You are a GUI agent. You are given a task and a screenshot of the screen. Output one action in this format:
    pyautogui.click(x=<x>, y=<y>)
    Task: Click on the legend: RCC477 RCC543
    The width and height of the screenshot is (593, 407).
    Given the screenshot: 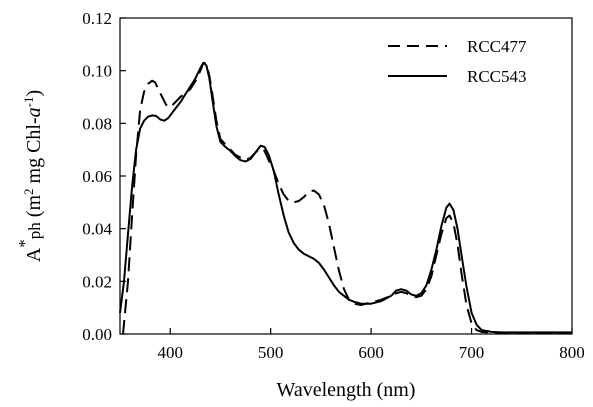 What is the action you would take?
    pyautogui.click(x=457, y=61)
    